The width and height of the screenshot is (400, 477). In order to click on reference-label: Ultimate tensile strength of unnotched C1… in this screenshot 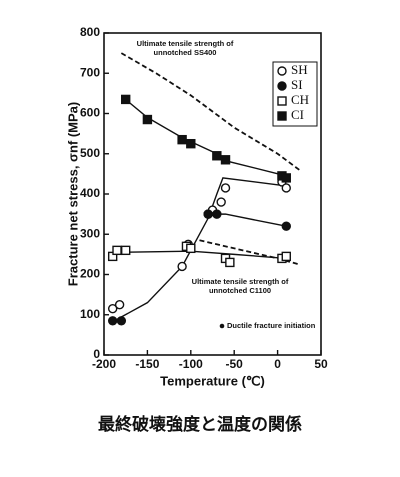, I will do `click(240, 286)`.